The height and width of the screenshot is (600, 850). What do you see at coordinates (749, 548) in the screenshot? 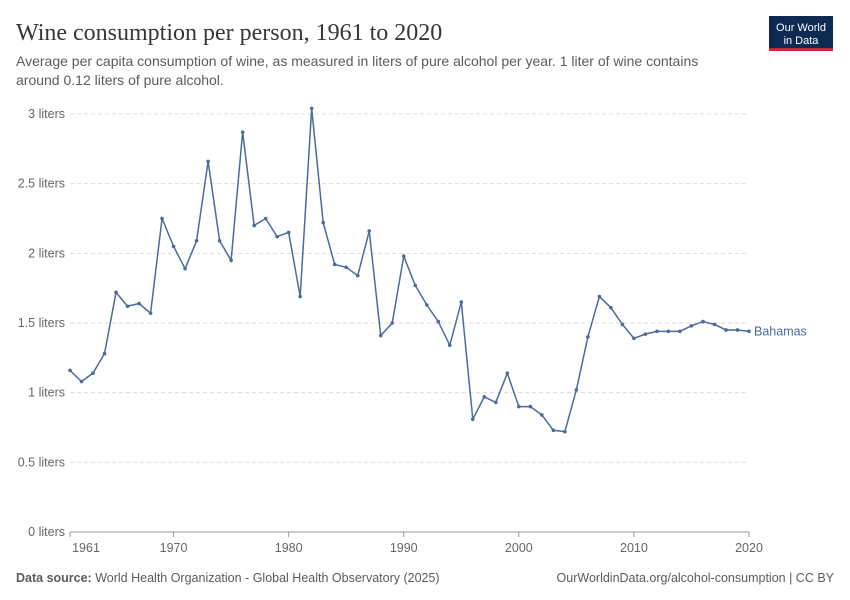
I see `x-tick-label: 2020` at bounding box center [749, 548].